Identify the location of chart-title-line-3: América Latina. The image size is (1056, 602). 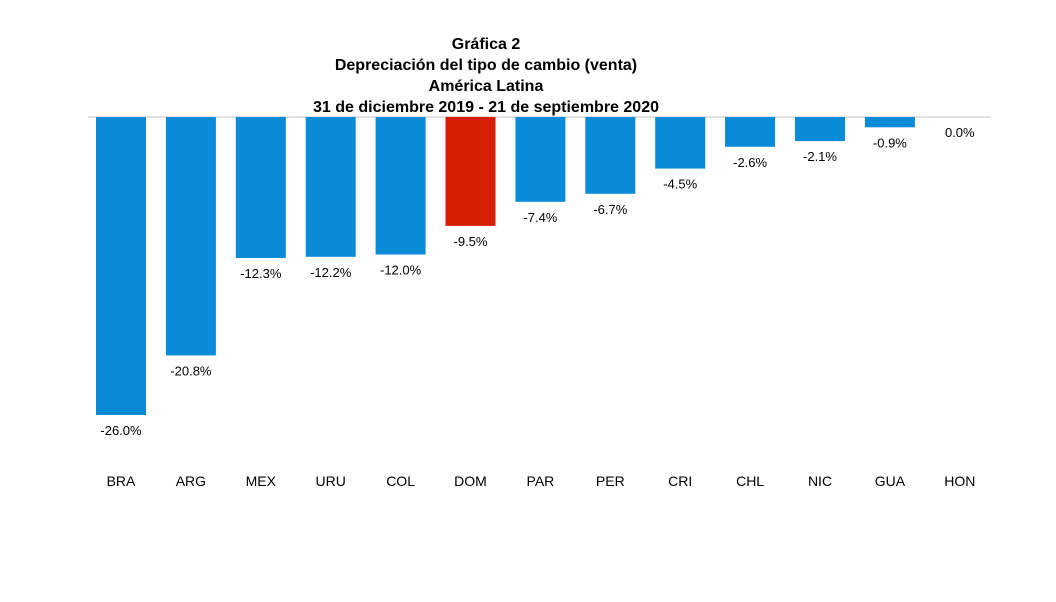
(486, 86).